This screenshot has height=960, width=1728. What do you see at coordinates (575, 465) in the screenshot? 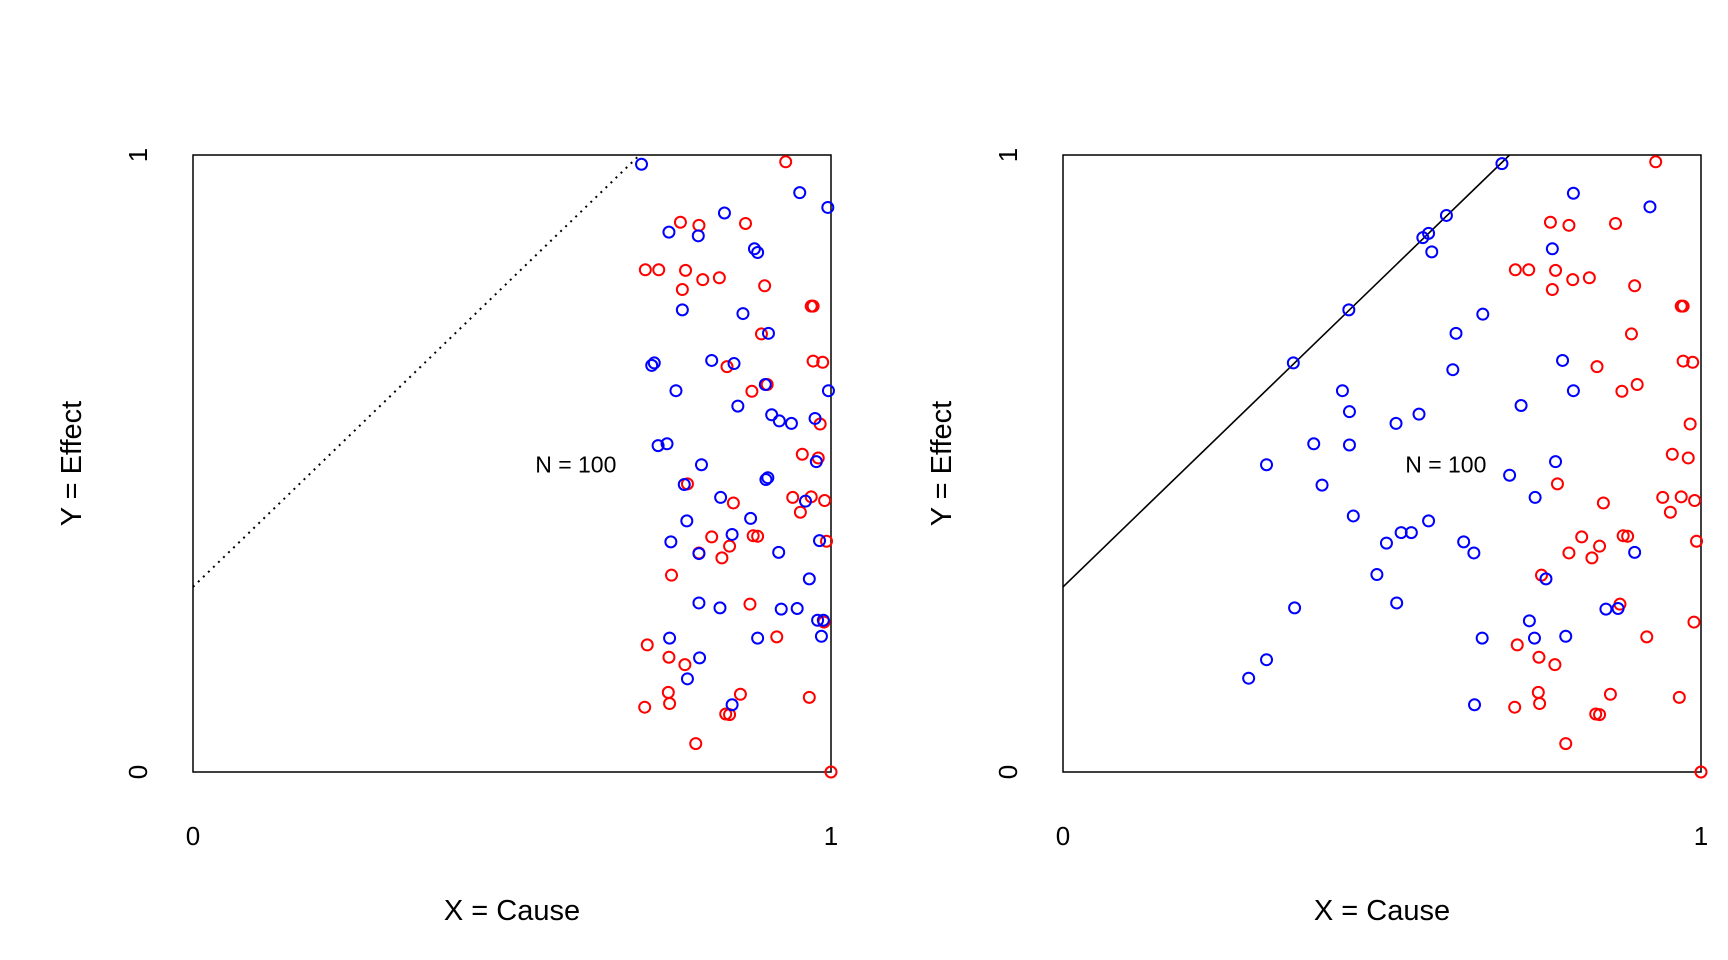
I see `sample-size-annotation: N = 100` at bounding box center [575, 465].